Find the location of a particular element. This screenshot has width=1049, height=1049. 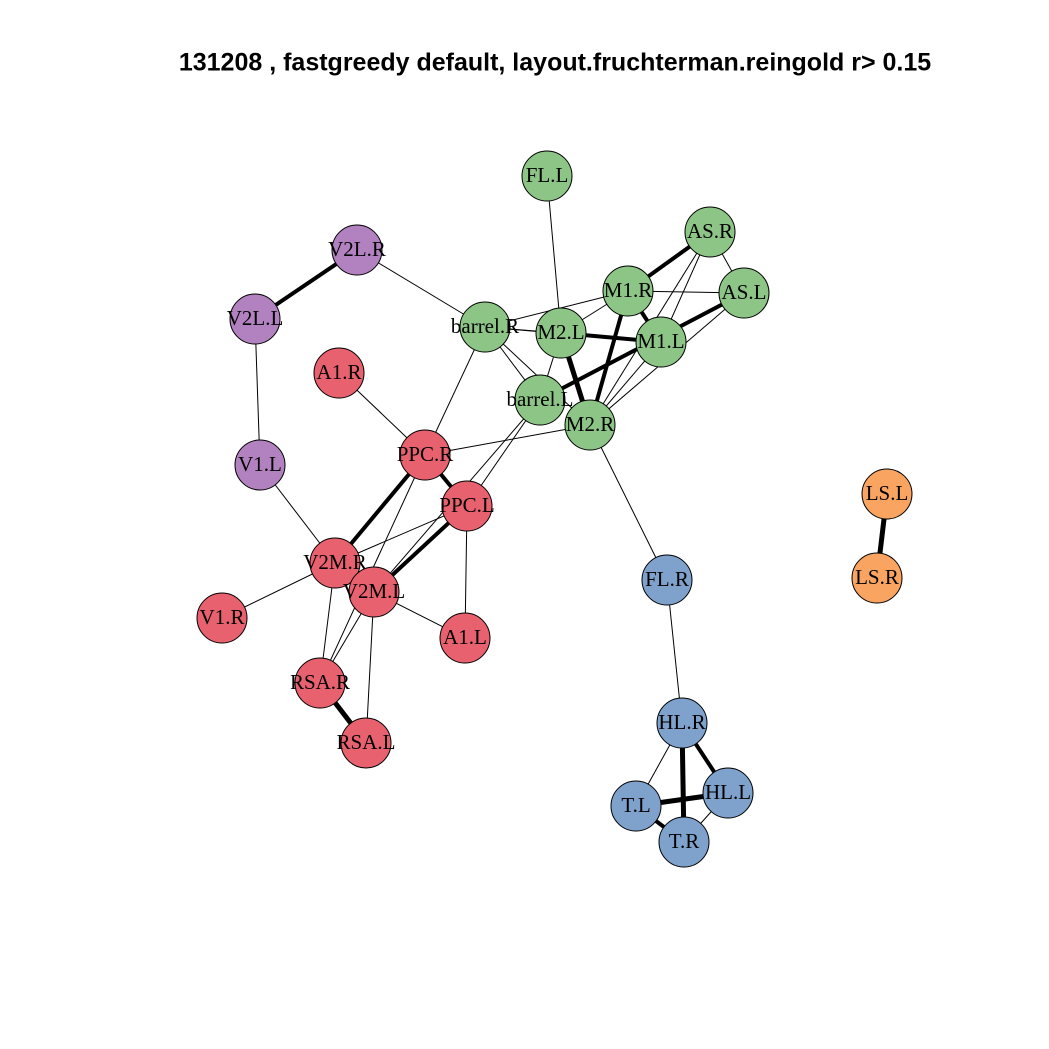

node-label: M2.L is located at coordinates (560, 332).